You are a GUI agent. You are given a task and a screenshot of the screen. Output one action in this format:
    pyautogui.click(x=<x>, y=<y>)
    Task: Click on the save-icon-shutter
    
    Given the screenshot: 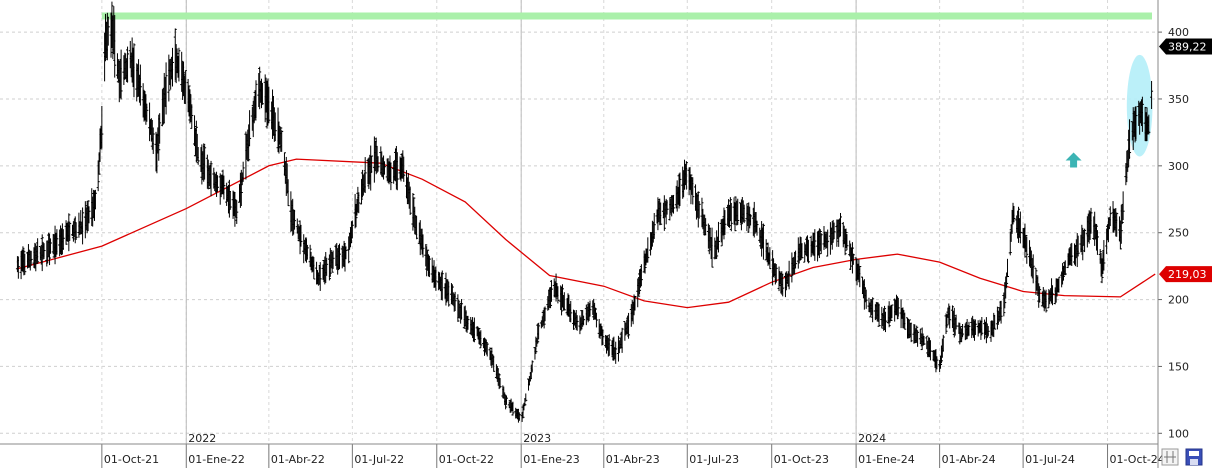 What is the action you would take?
    pyautogui.click(x=1194, y=462)
    